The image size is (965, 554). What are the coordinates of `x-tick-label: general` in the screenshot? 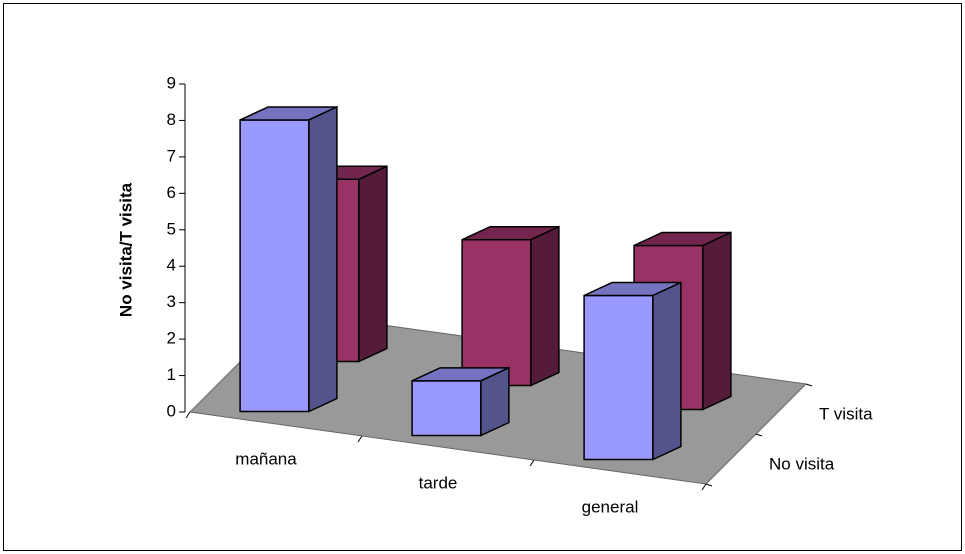 It's located at (610, 506).